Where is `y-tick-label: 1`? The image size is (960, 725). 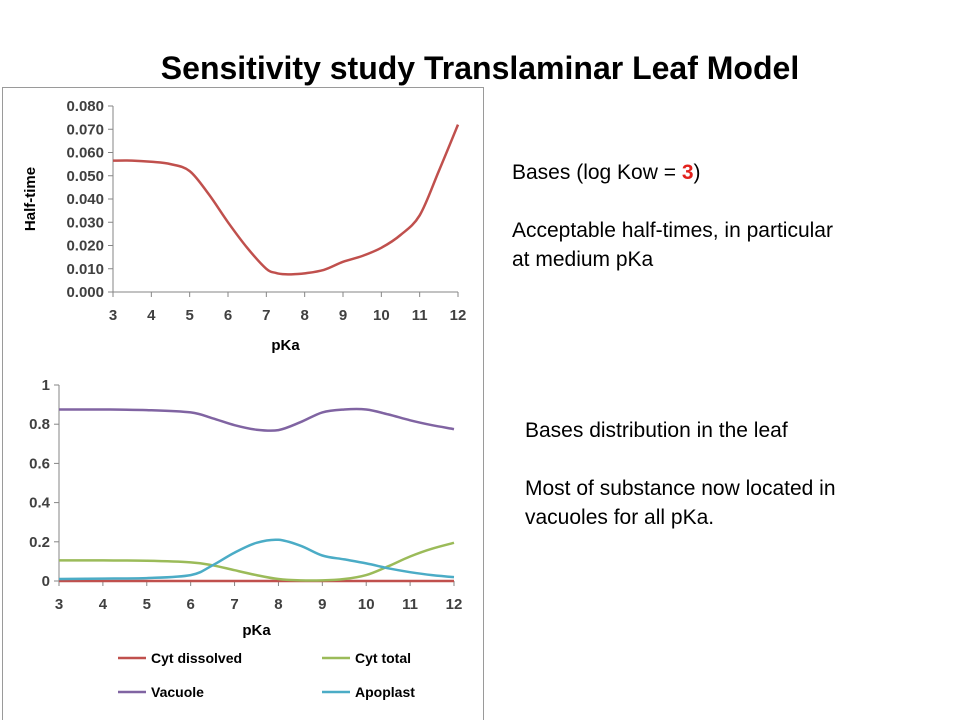 y-tick-label: 1 is located at coordinates (46, 385).